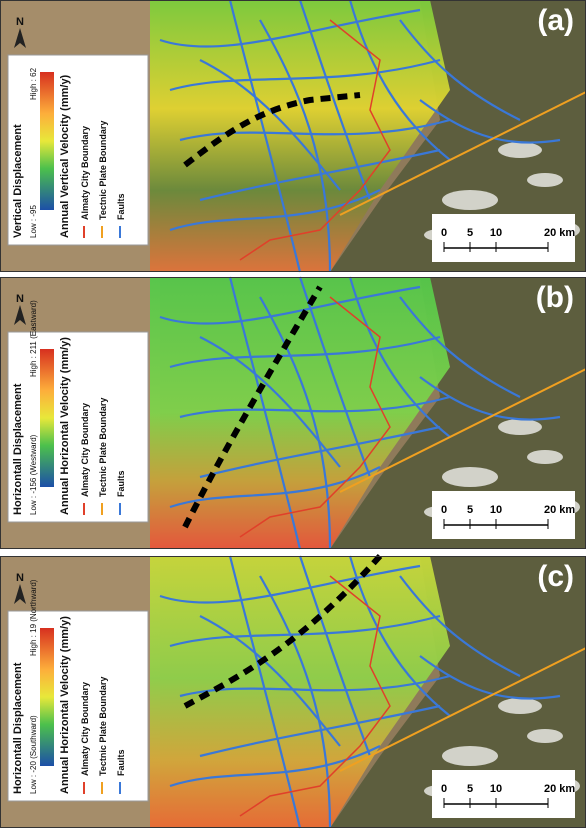 The image size is (586, 829). What do you see at coordinates (65, 426) in the screenshot?
I see `legend-velocity: Annual Horizontal Velocity (mm/y)` at bounding box center [65, 426].